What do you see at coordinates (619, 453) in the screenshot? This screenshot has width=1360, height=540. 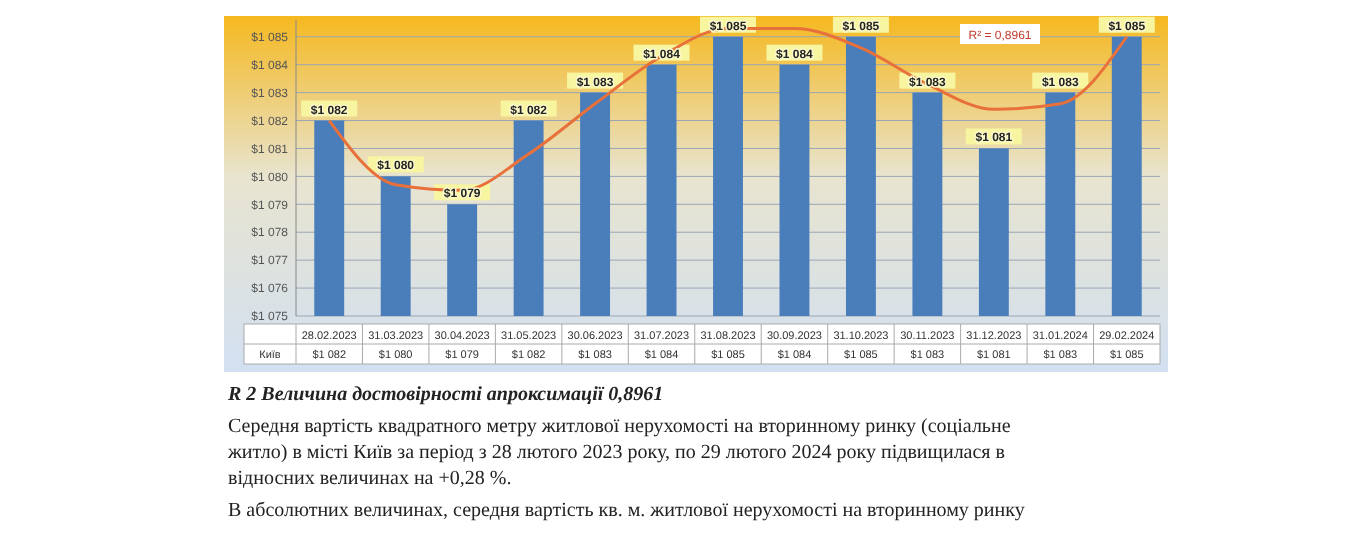 I see `text: Середня вартість квадратного метру житлової нерухомості на вторинному ринку (соціальне житло) в місті Київ за період з 28 лютого 2023 року, по 29 лютого 2024 року підвищилася в відносних величинах на +0,28 %.` at bounding box center [619, 453].